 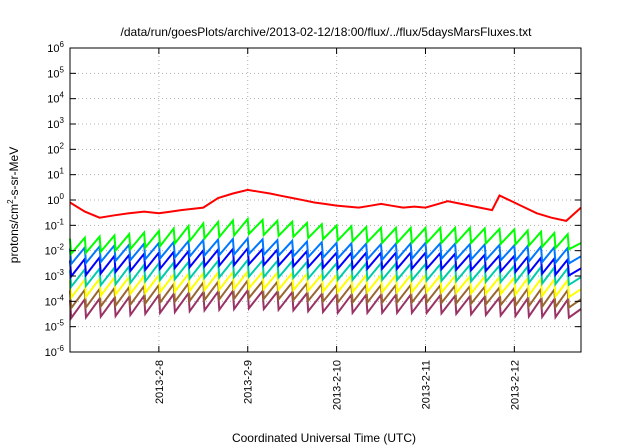 I want to click on y-axis-label: protons/cm2-s-sr-MeV, so click(x=13, y=205).